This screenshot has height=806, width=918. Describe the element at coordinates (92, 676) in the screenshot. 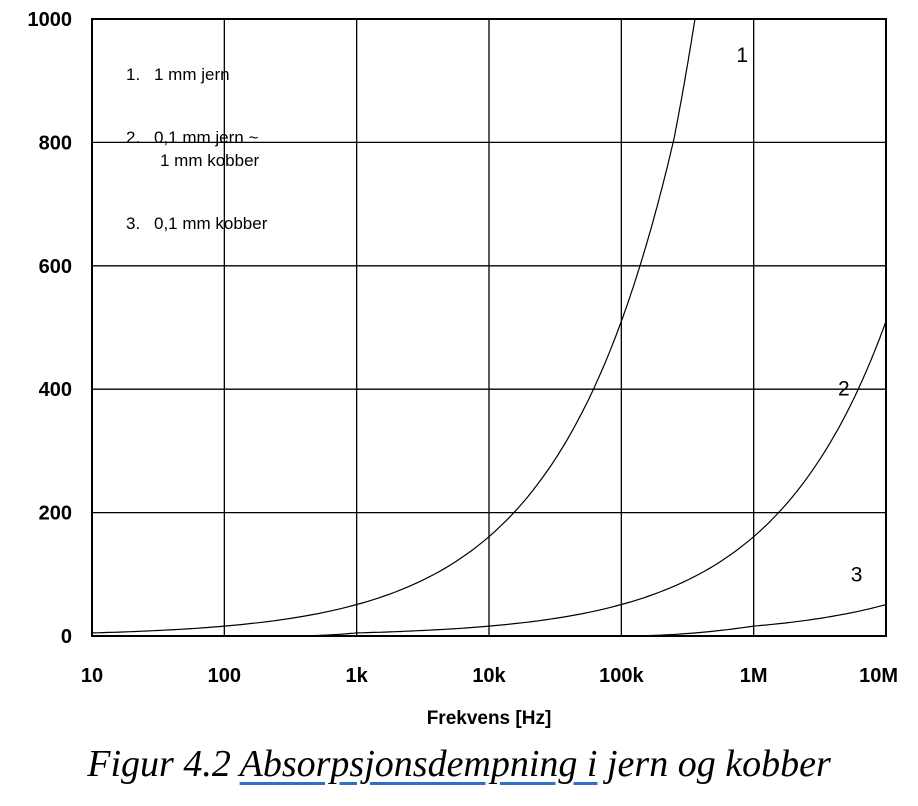

I see `x-tick-label: 10` at that location.